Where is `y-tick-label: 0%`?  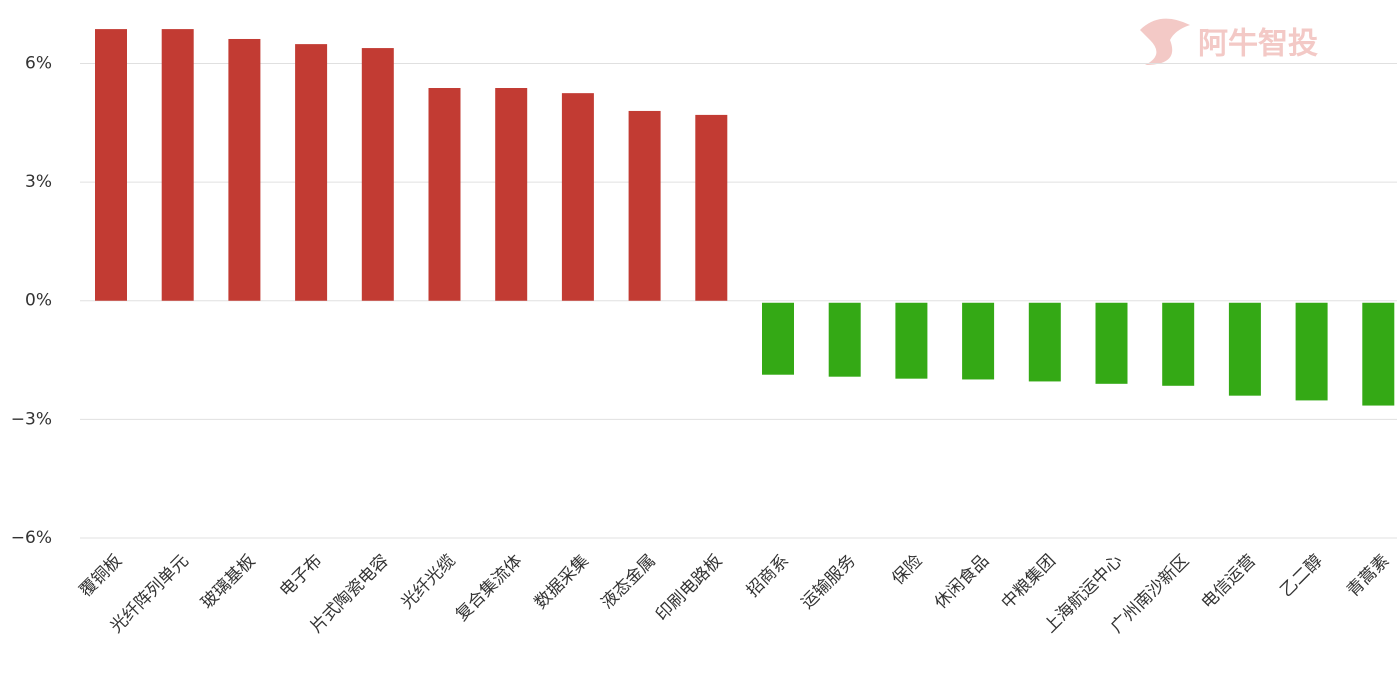
y-tick-label: 0% is located at coordinates (38, 301).